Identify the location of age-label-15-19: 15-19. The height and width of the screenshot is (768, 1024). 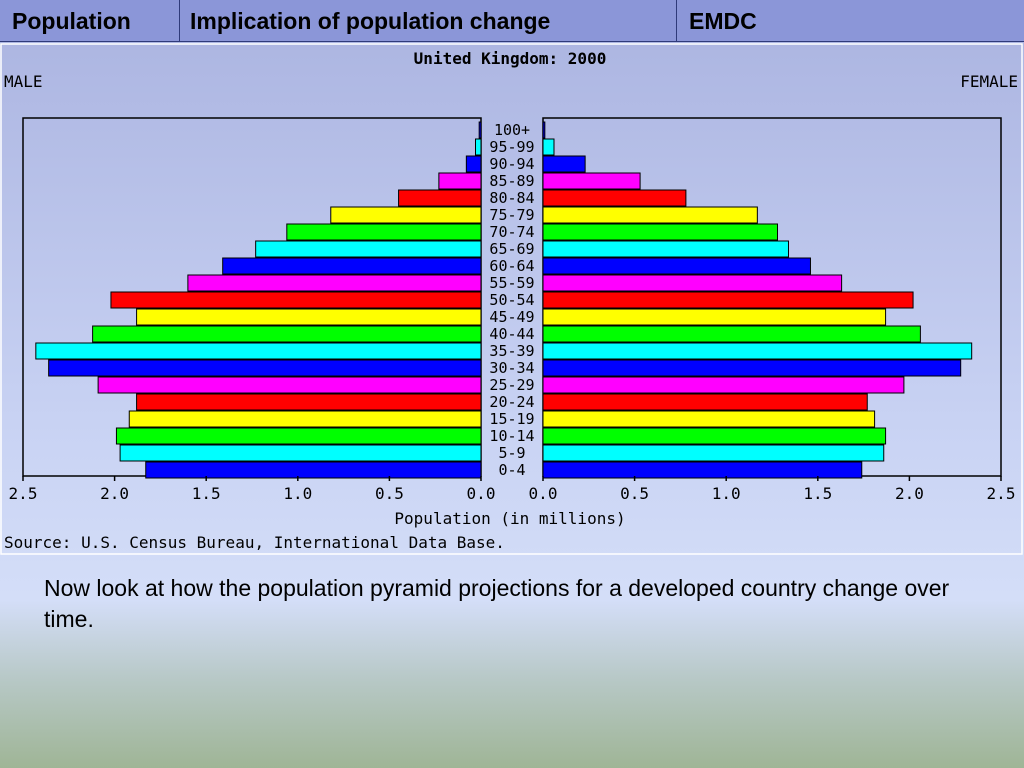
(511, 419).